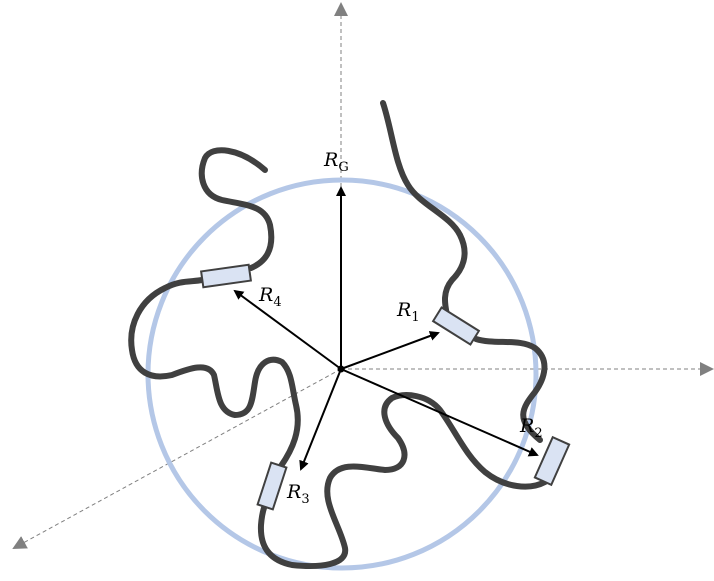  I want to click on label: R1, so click(408, 312).